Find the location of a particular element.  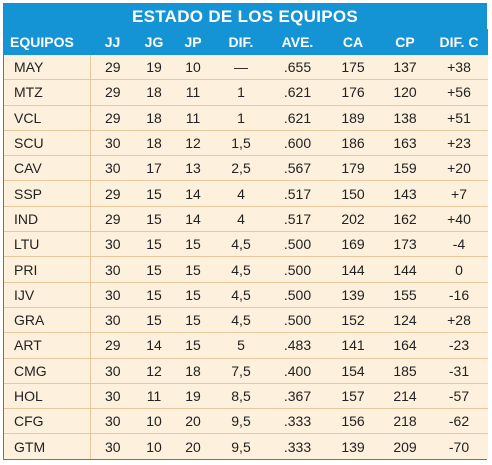

dif-cell: 2,5 is located at coordinates (241, 168).